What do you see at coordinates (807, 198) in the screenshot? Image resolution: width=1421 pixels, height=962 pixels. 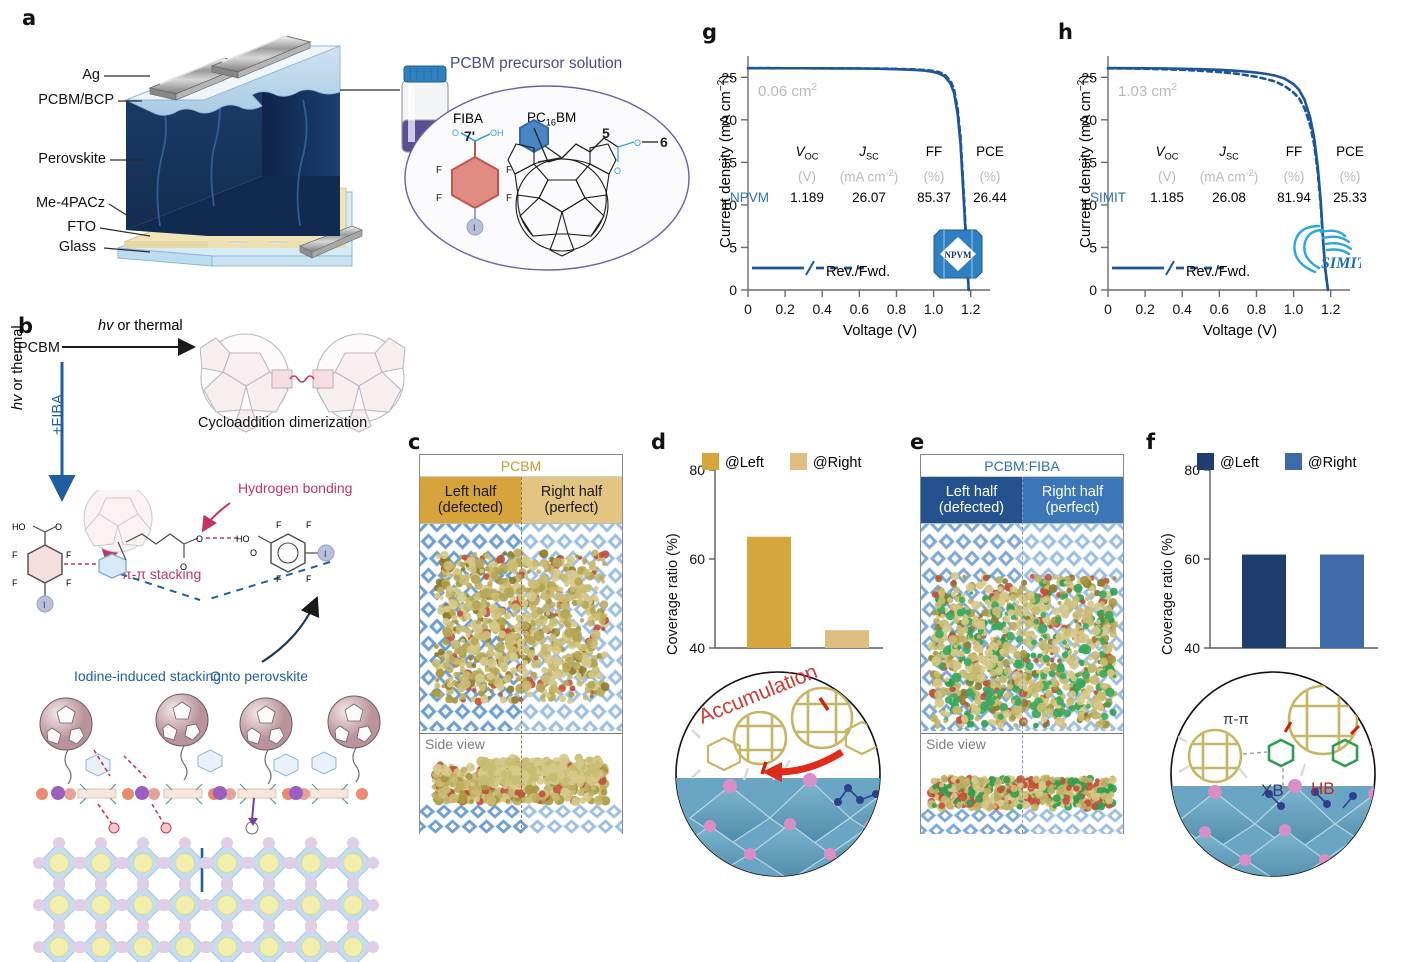 I see `panel-g-value-voc: 1.189` at bounding box center [807, 198].